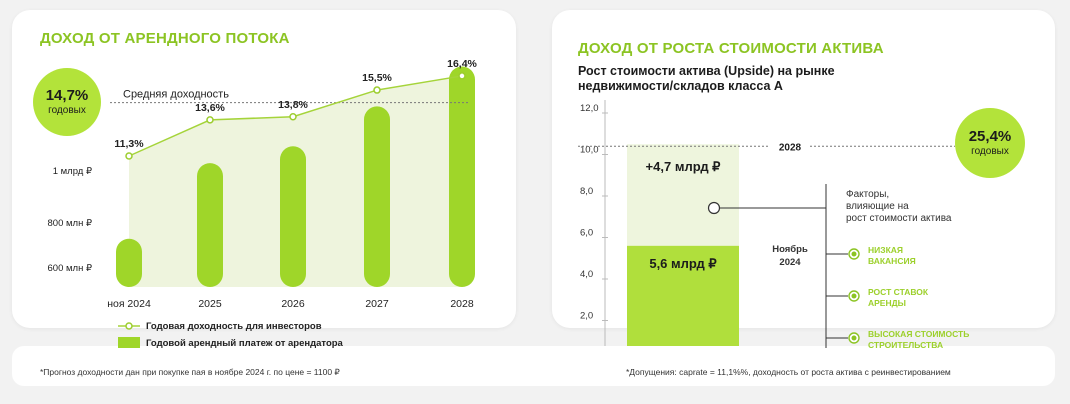  Describe the element at coordinates (706, 71) in the screenshot. I see `right-subtitle-line-1: Рост стоимости актива (Upside) на рынке` at that location.